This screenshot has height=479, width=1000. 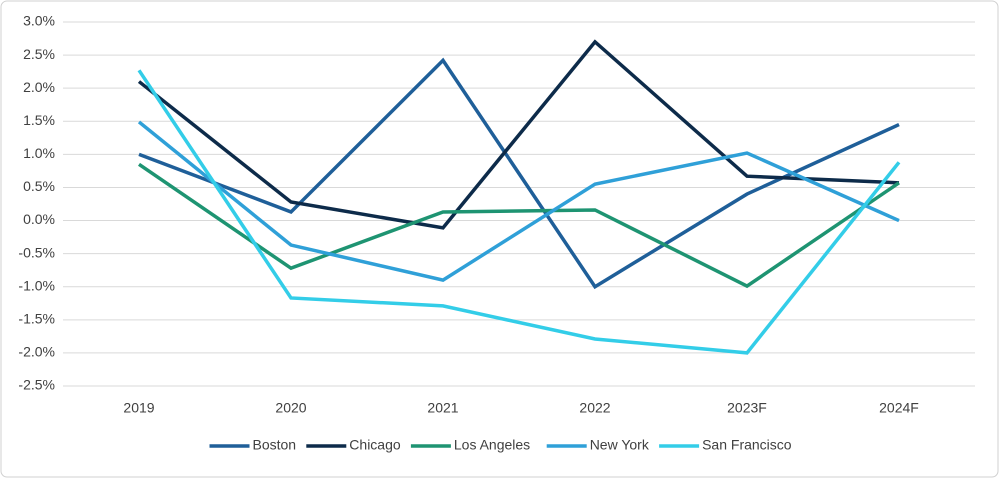 What do you see at coordinates (39, 153) in the screenshot?
I see `y-tick-label: 1.0%` at bounding box center [39, 153].